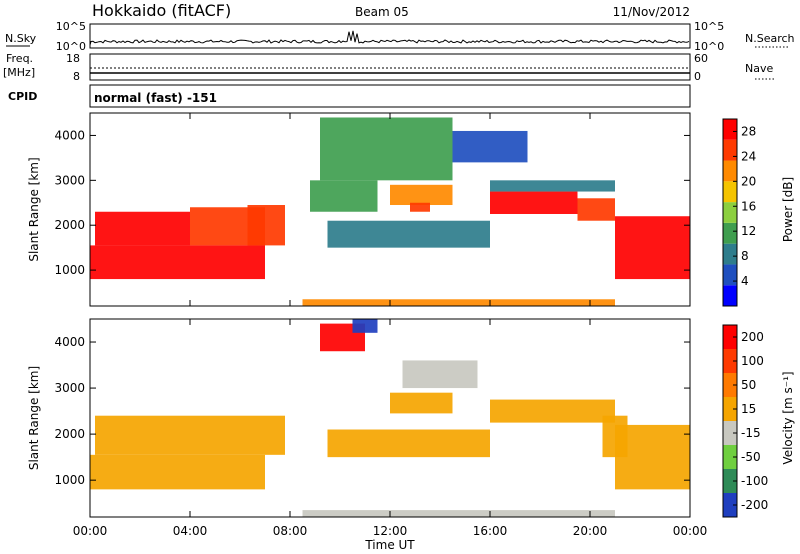 Image resolution: width=800 pixels, height=554 pixels. Describe the element at coordinates (382, 12) in the screenshot. I see `beam-title: Beam 05` at that location.